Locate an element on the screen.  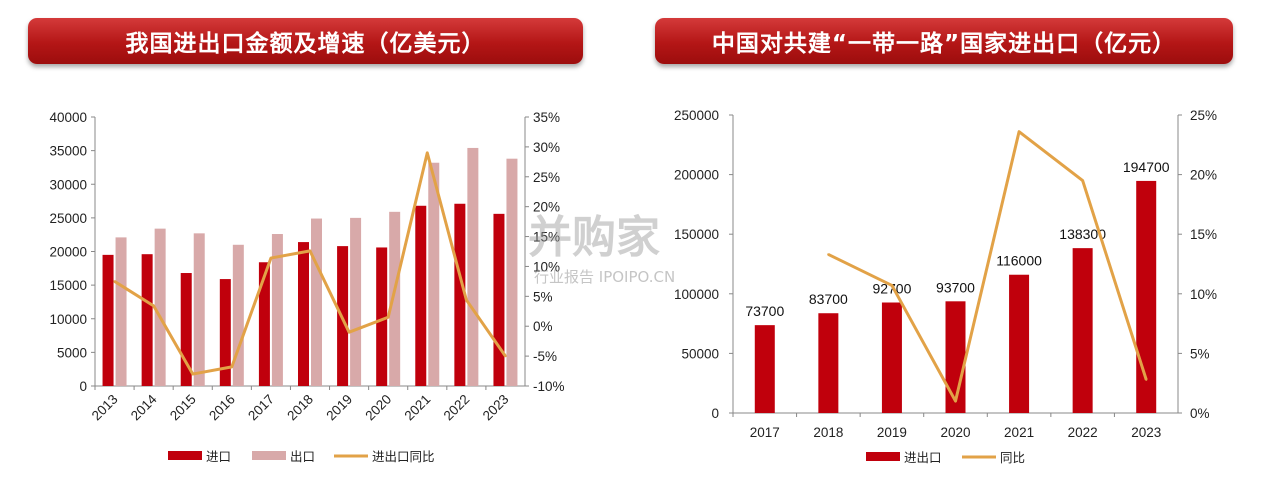
right-x-tick-label: 2020 is located at coordinates (955, 432).